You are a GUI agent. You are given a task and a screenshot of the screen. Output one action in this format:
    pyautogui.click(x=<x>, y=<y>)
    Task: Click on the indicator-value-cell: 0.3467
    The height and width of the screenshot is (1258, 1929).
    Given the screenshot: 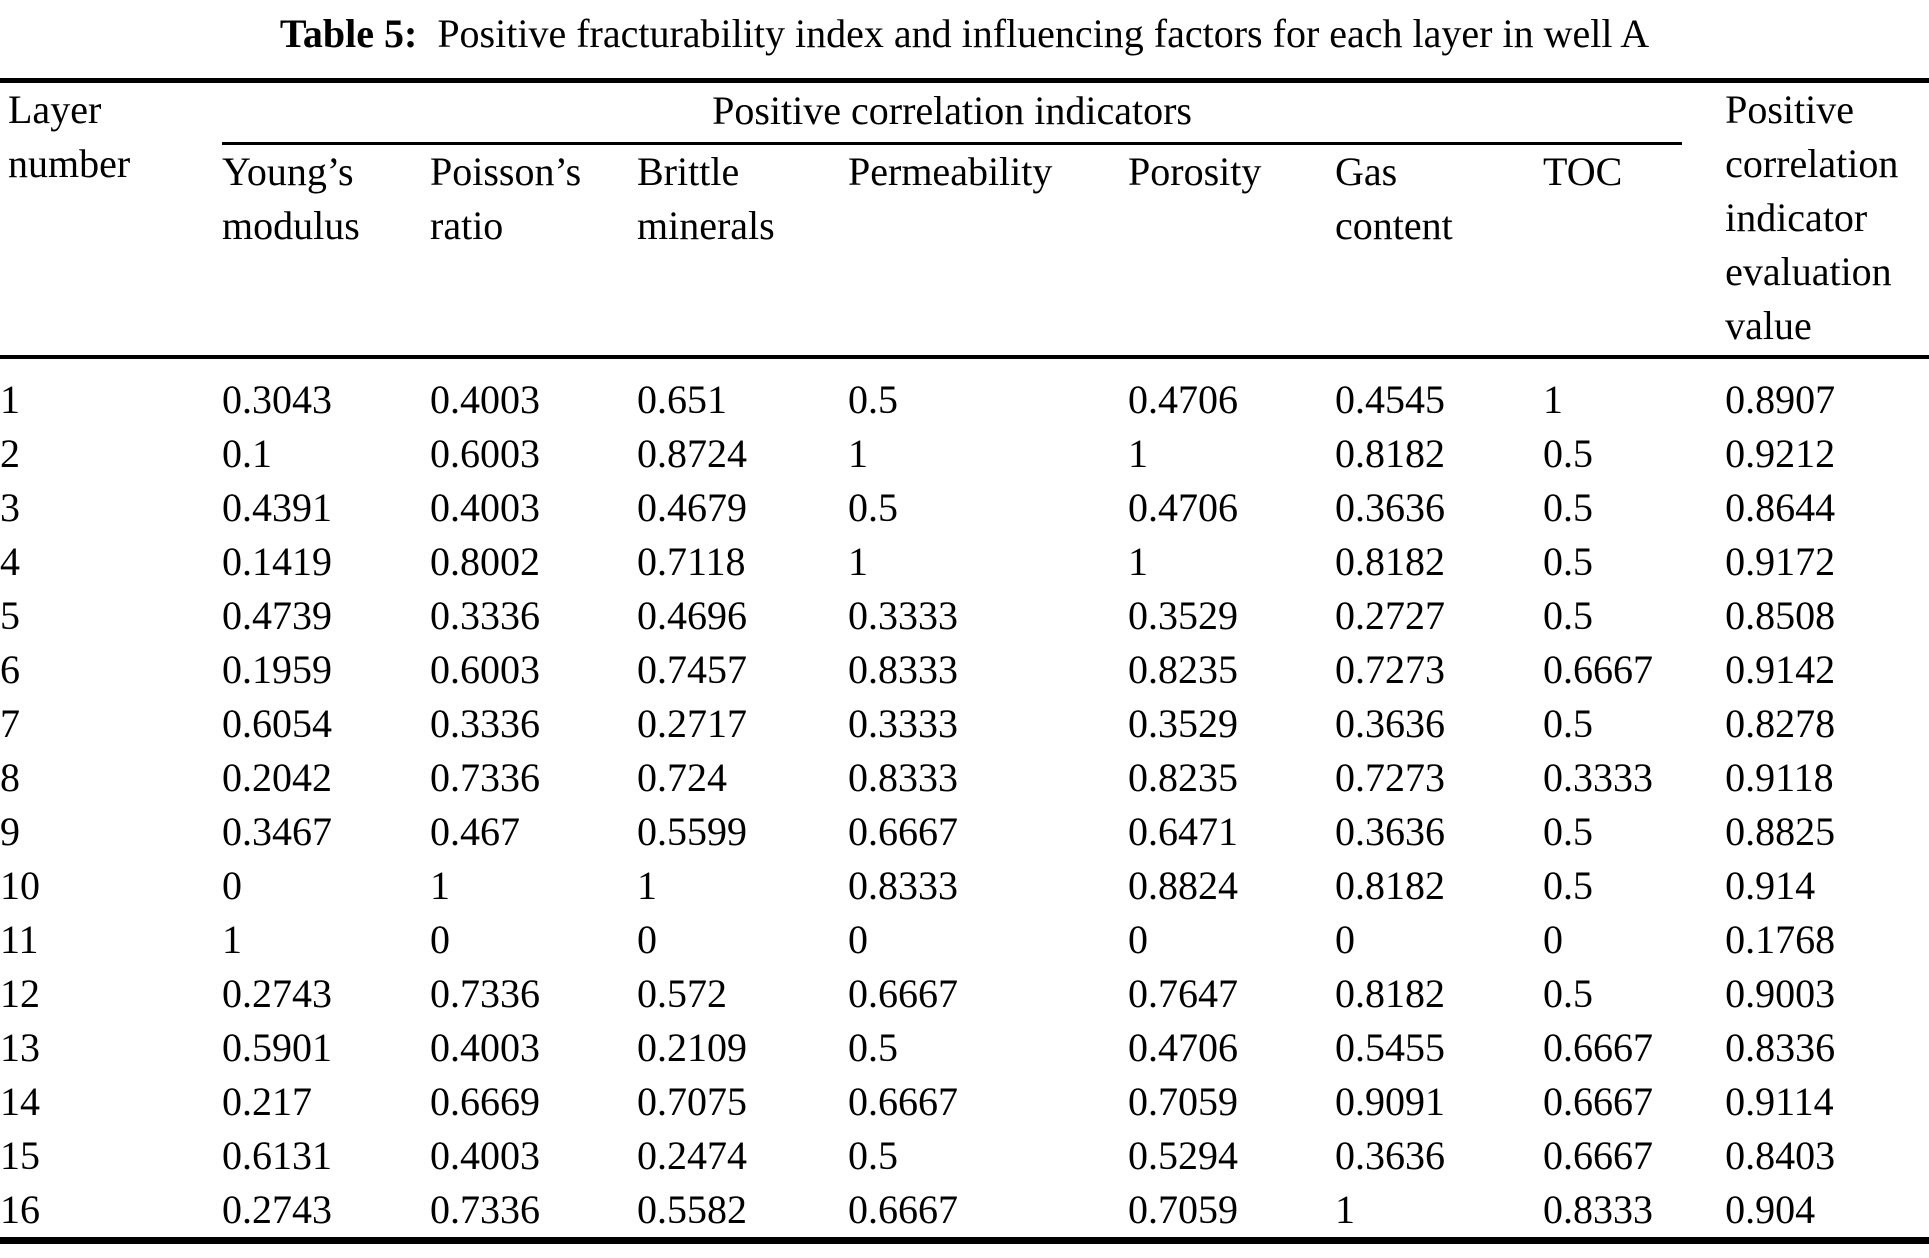 What is the action you would take?
    pyautogui.click(x=277, y=831)
    